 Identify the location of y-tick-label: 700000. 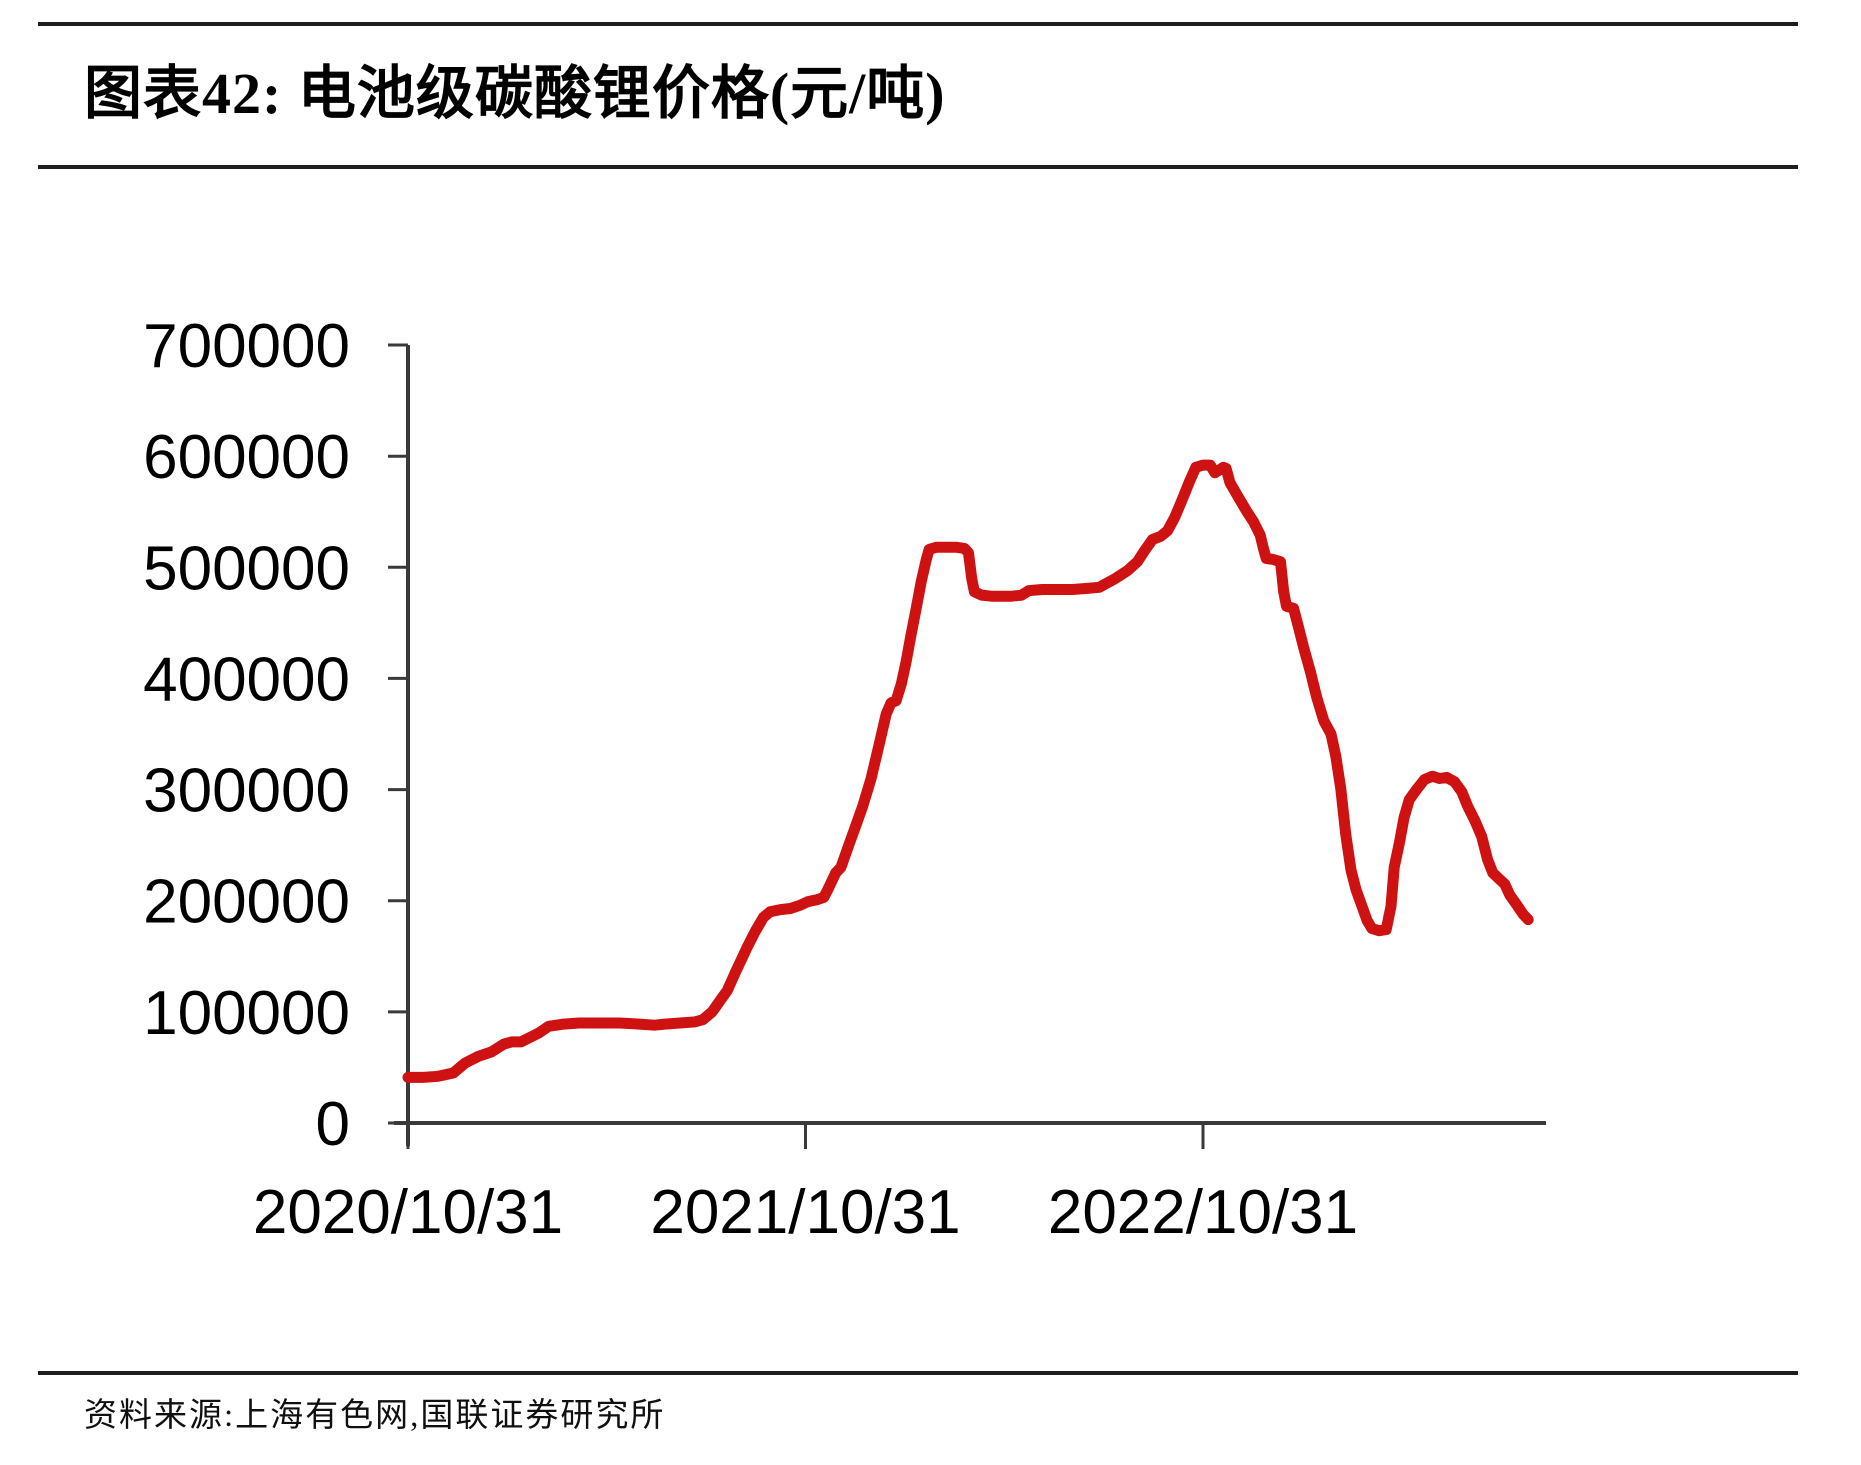
(246, 346).